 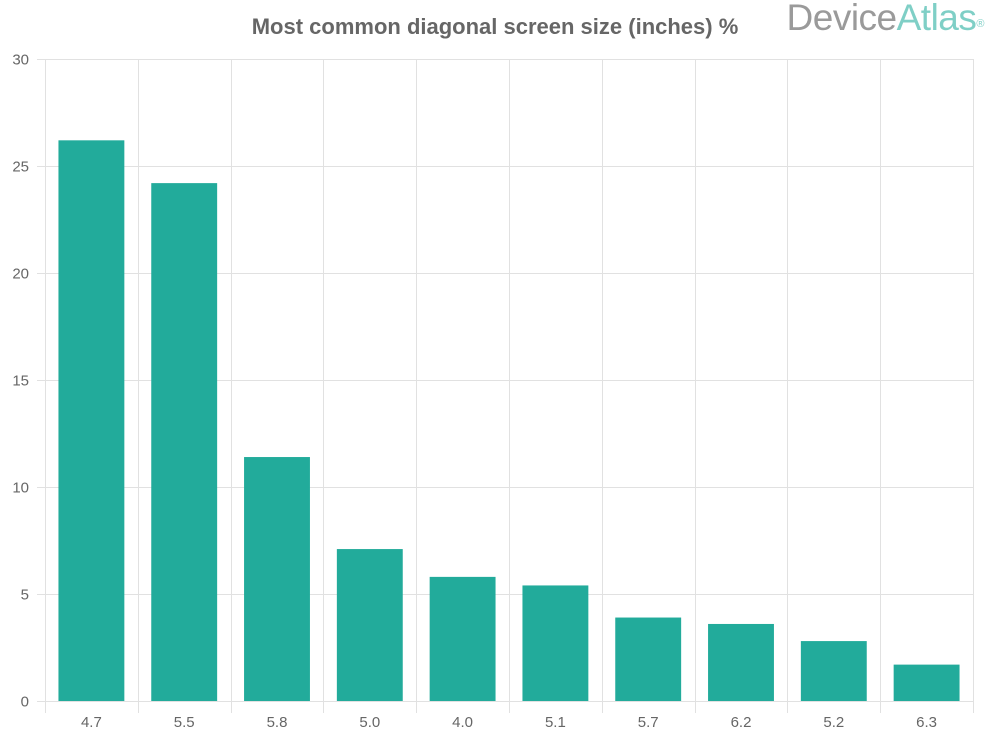 What do you see at coordinates (91, 722) in the screenshot?
I see `x-tick-label: 4.7` at bounding box center [91, 722].